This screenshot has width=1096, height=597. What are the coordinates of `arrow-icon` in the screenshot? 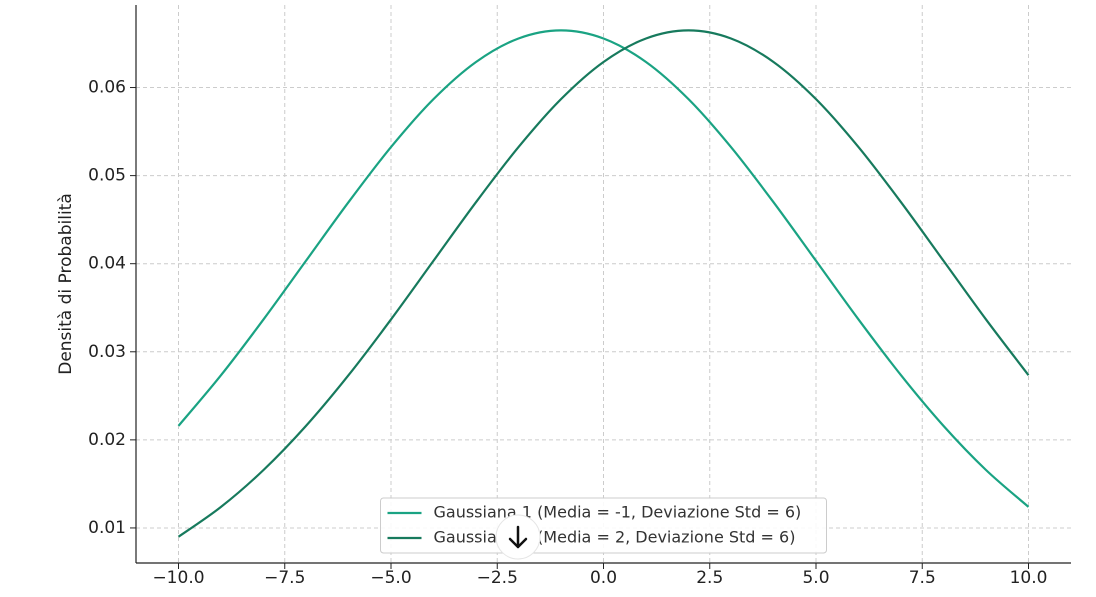 It's located at (518, 537).